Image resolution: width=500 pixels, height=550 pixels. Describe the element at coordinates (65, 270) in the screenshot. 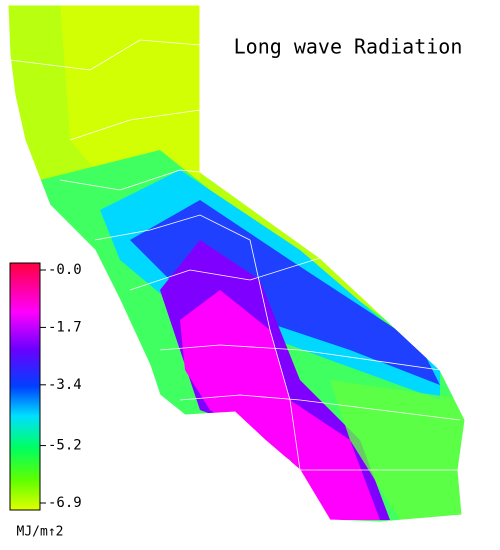

I see `colorbar-tick-label: -0.0` at that location.